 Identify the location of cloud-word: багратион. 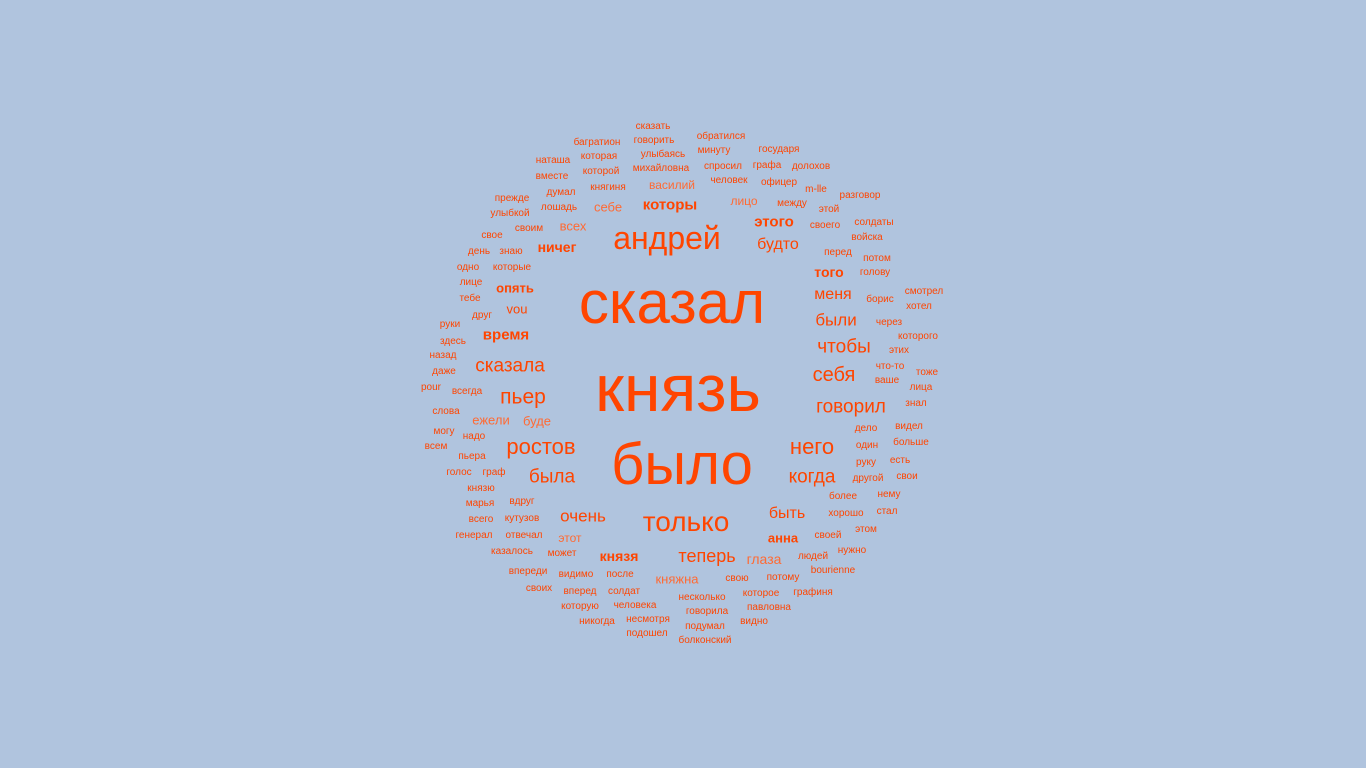
(597, 142).